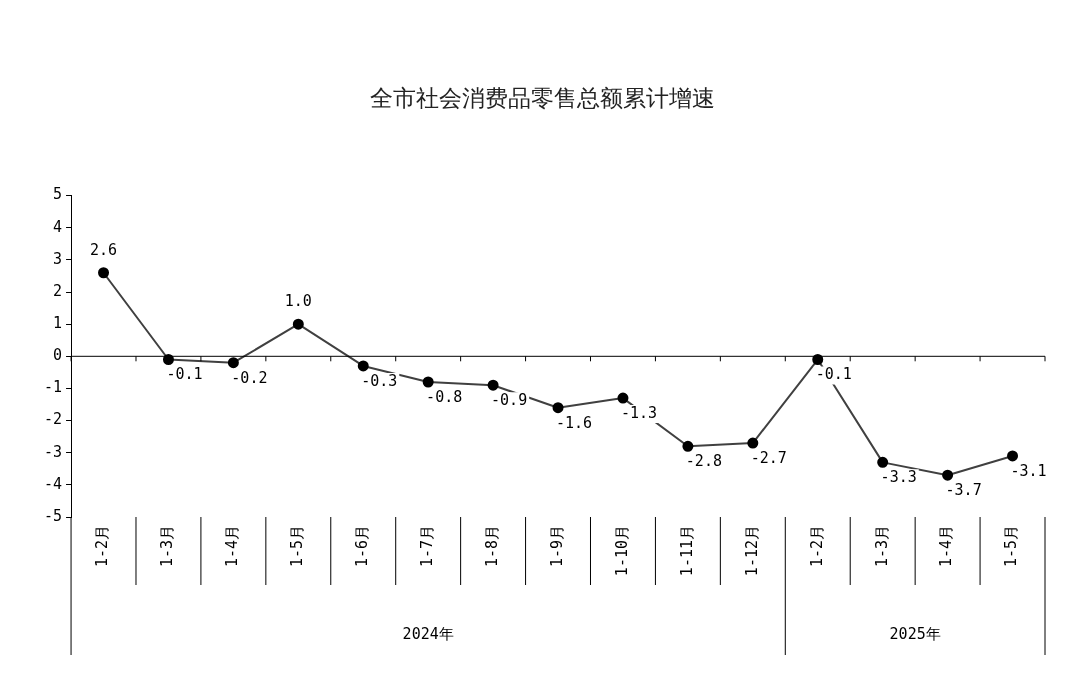 The image size is (1080, 689). What do you see at coordinates (574, 422) in the screenshot?
I see `data-label: -1.6` at bounding box center [574, 422].